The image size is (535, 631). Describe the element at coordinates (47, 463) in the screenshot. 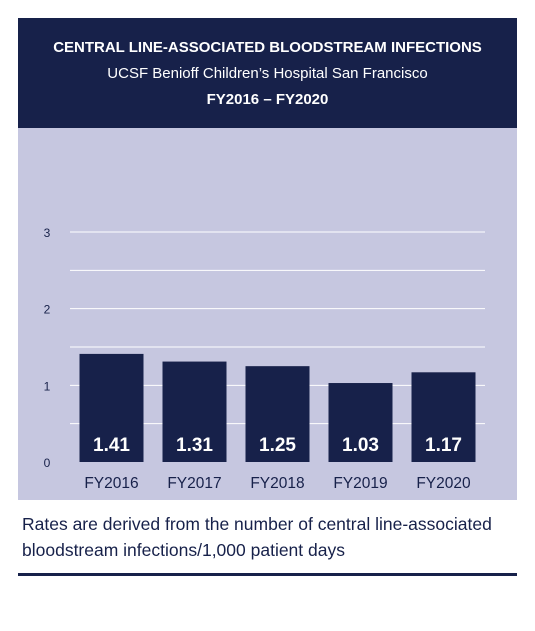

I see `y-tick-label: 0` at that location.